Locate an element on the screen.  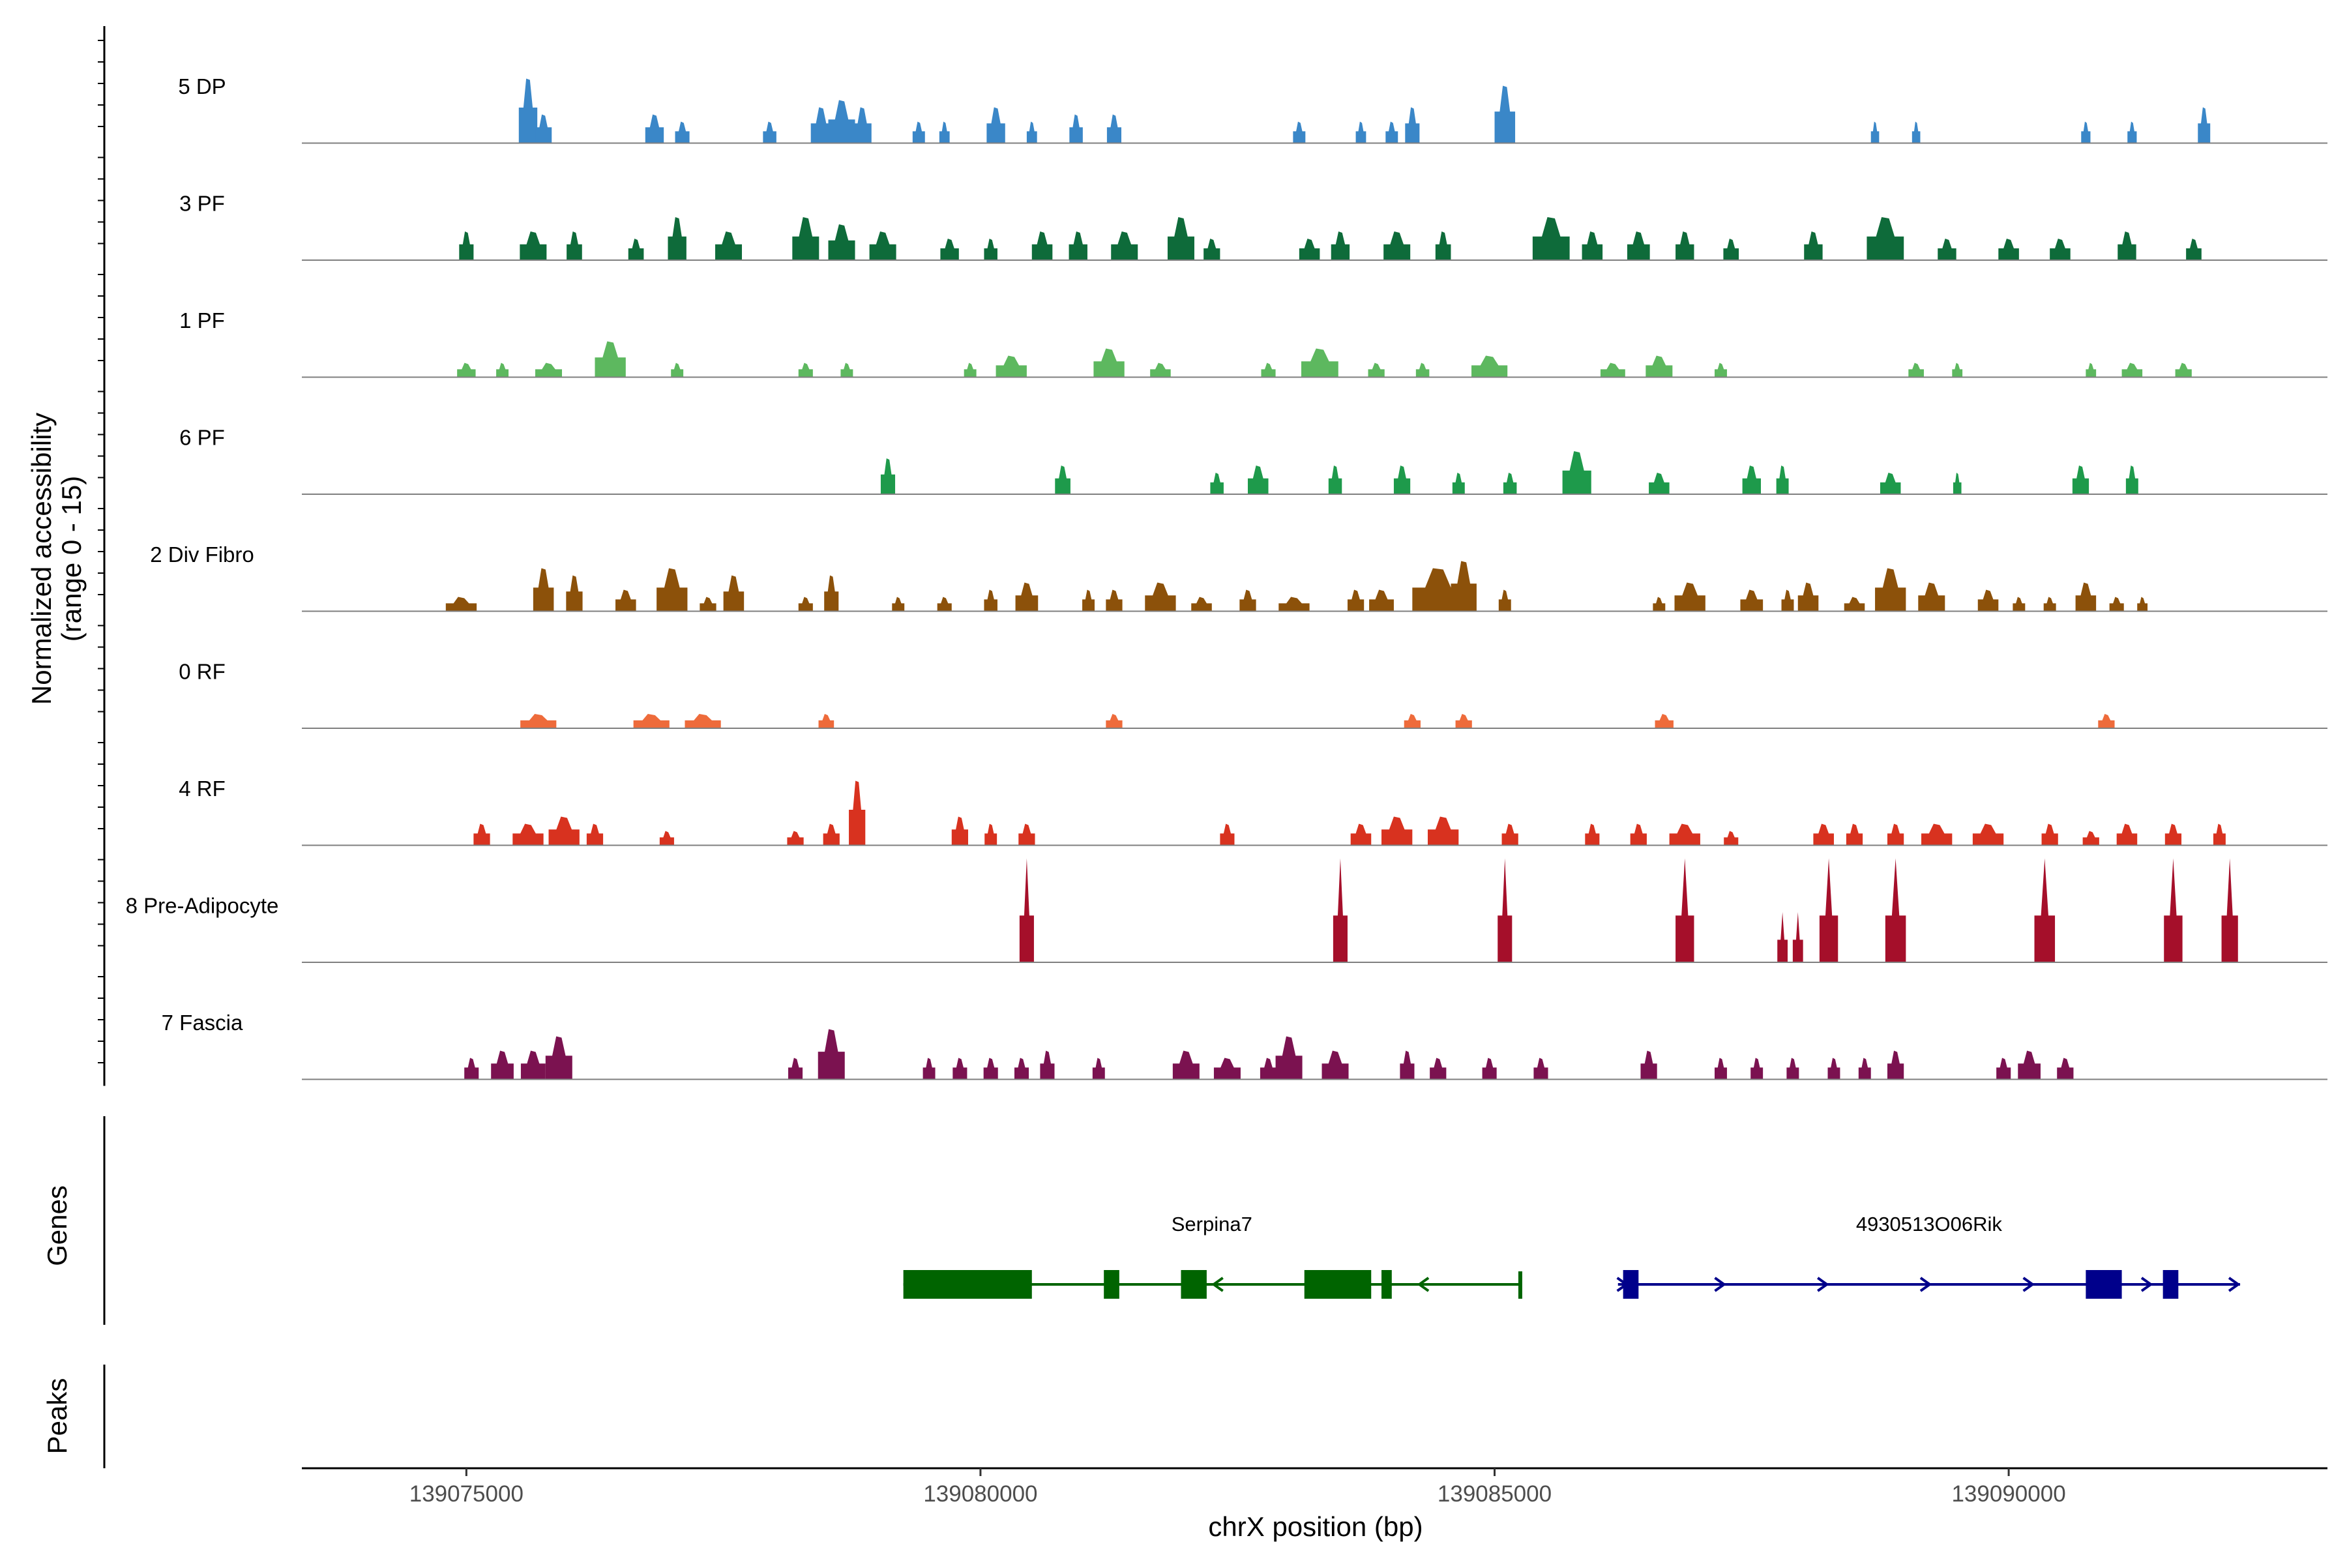
peaks-panel-label: Peaks is located at coordinates (57, 1417).